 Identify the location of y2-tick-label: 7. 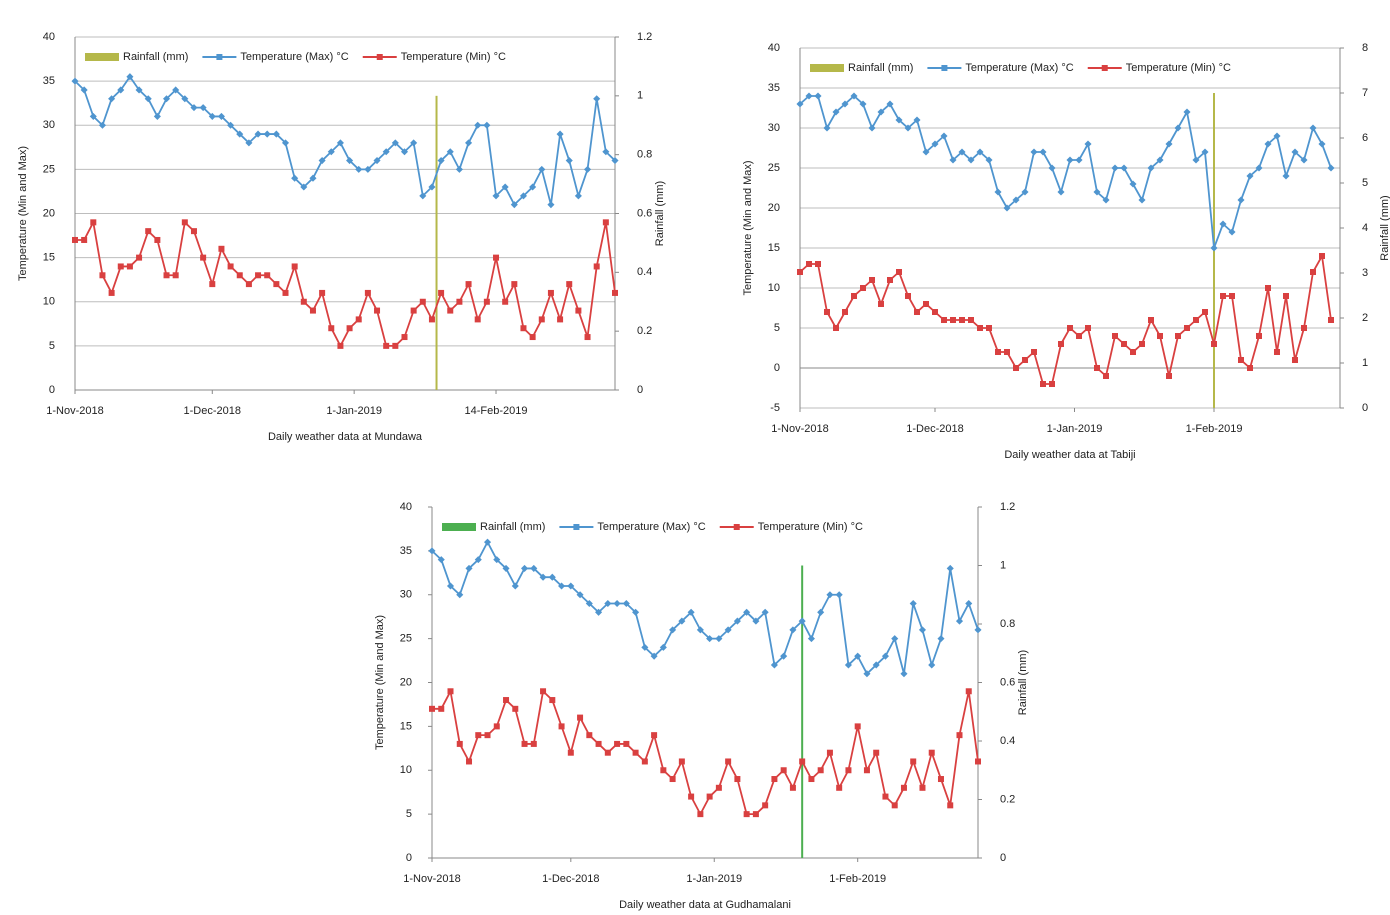
(1365, 93).